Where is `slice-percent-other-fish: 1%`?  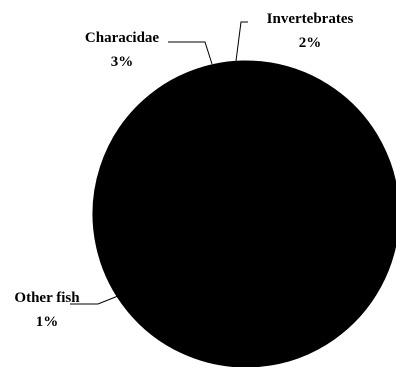 slice-percent-other-fish: 1% is located at coordinates (47, 322).